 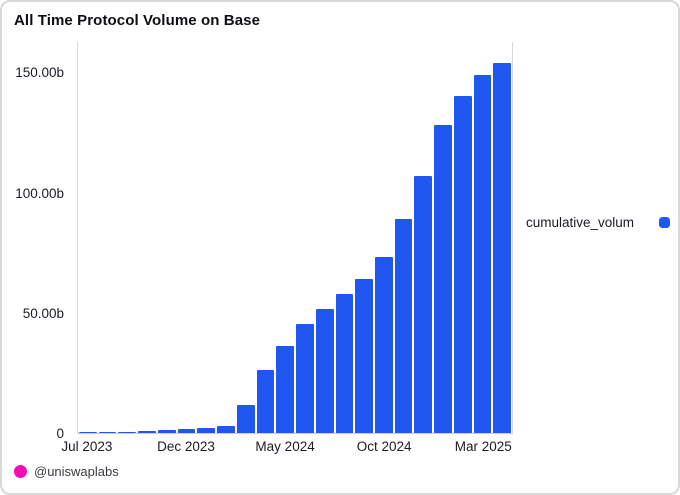 I want to click on bar-feb-2025, so click(x=462, y=264).